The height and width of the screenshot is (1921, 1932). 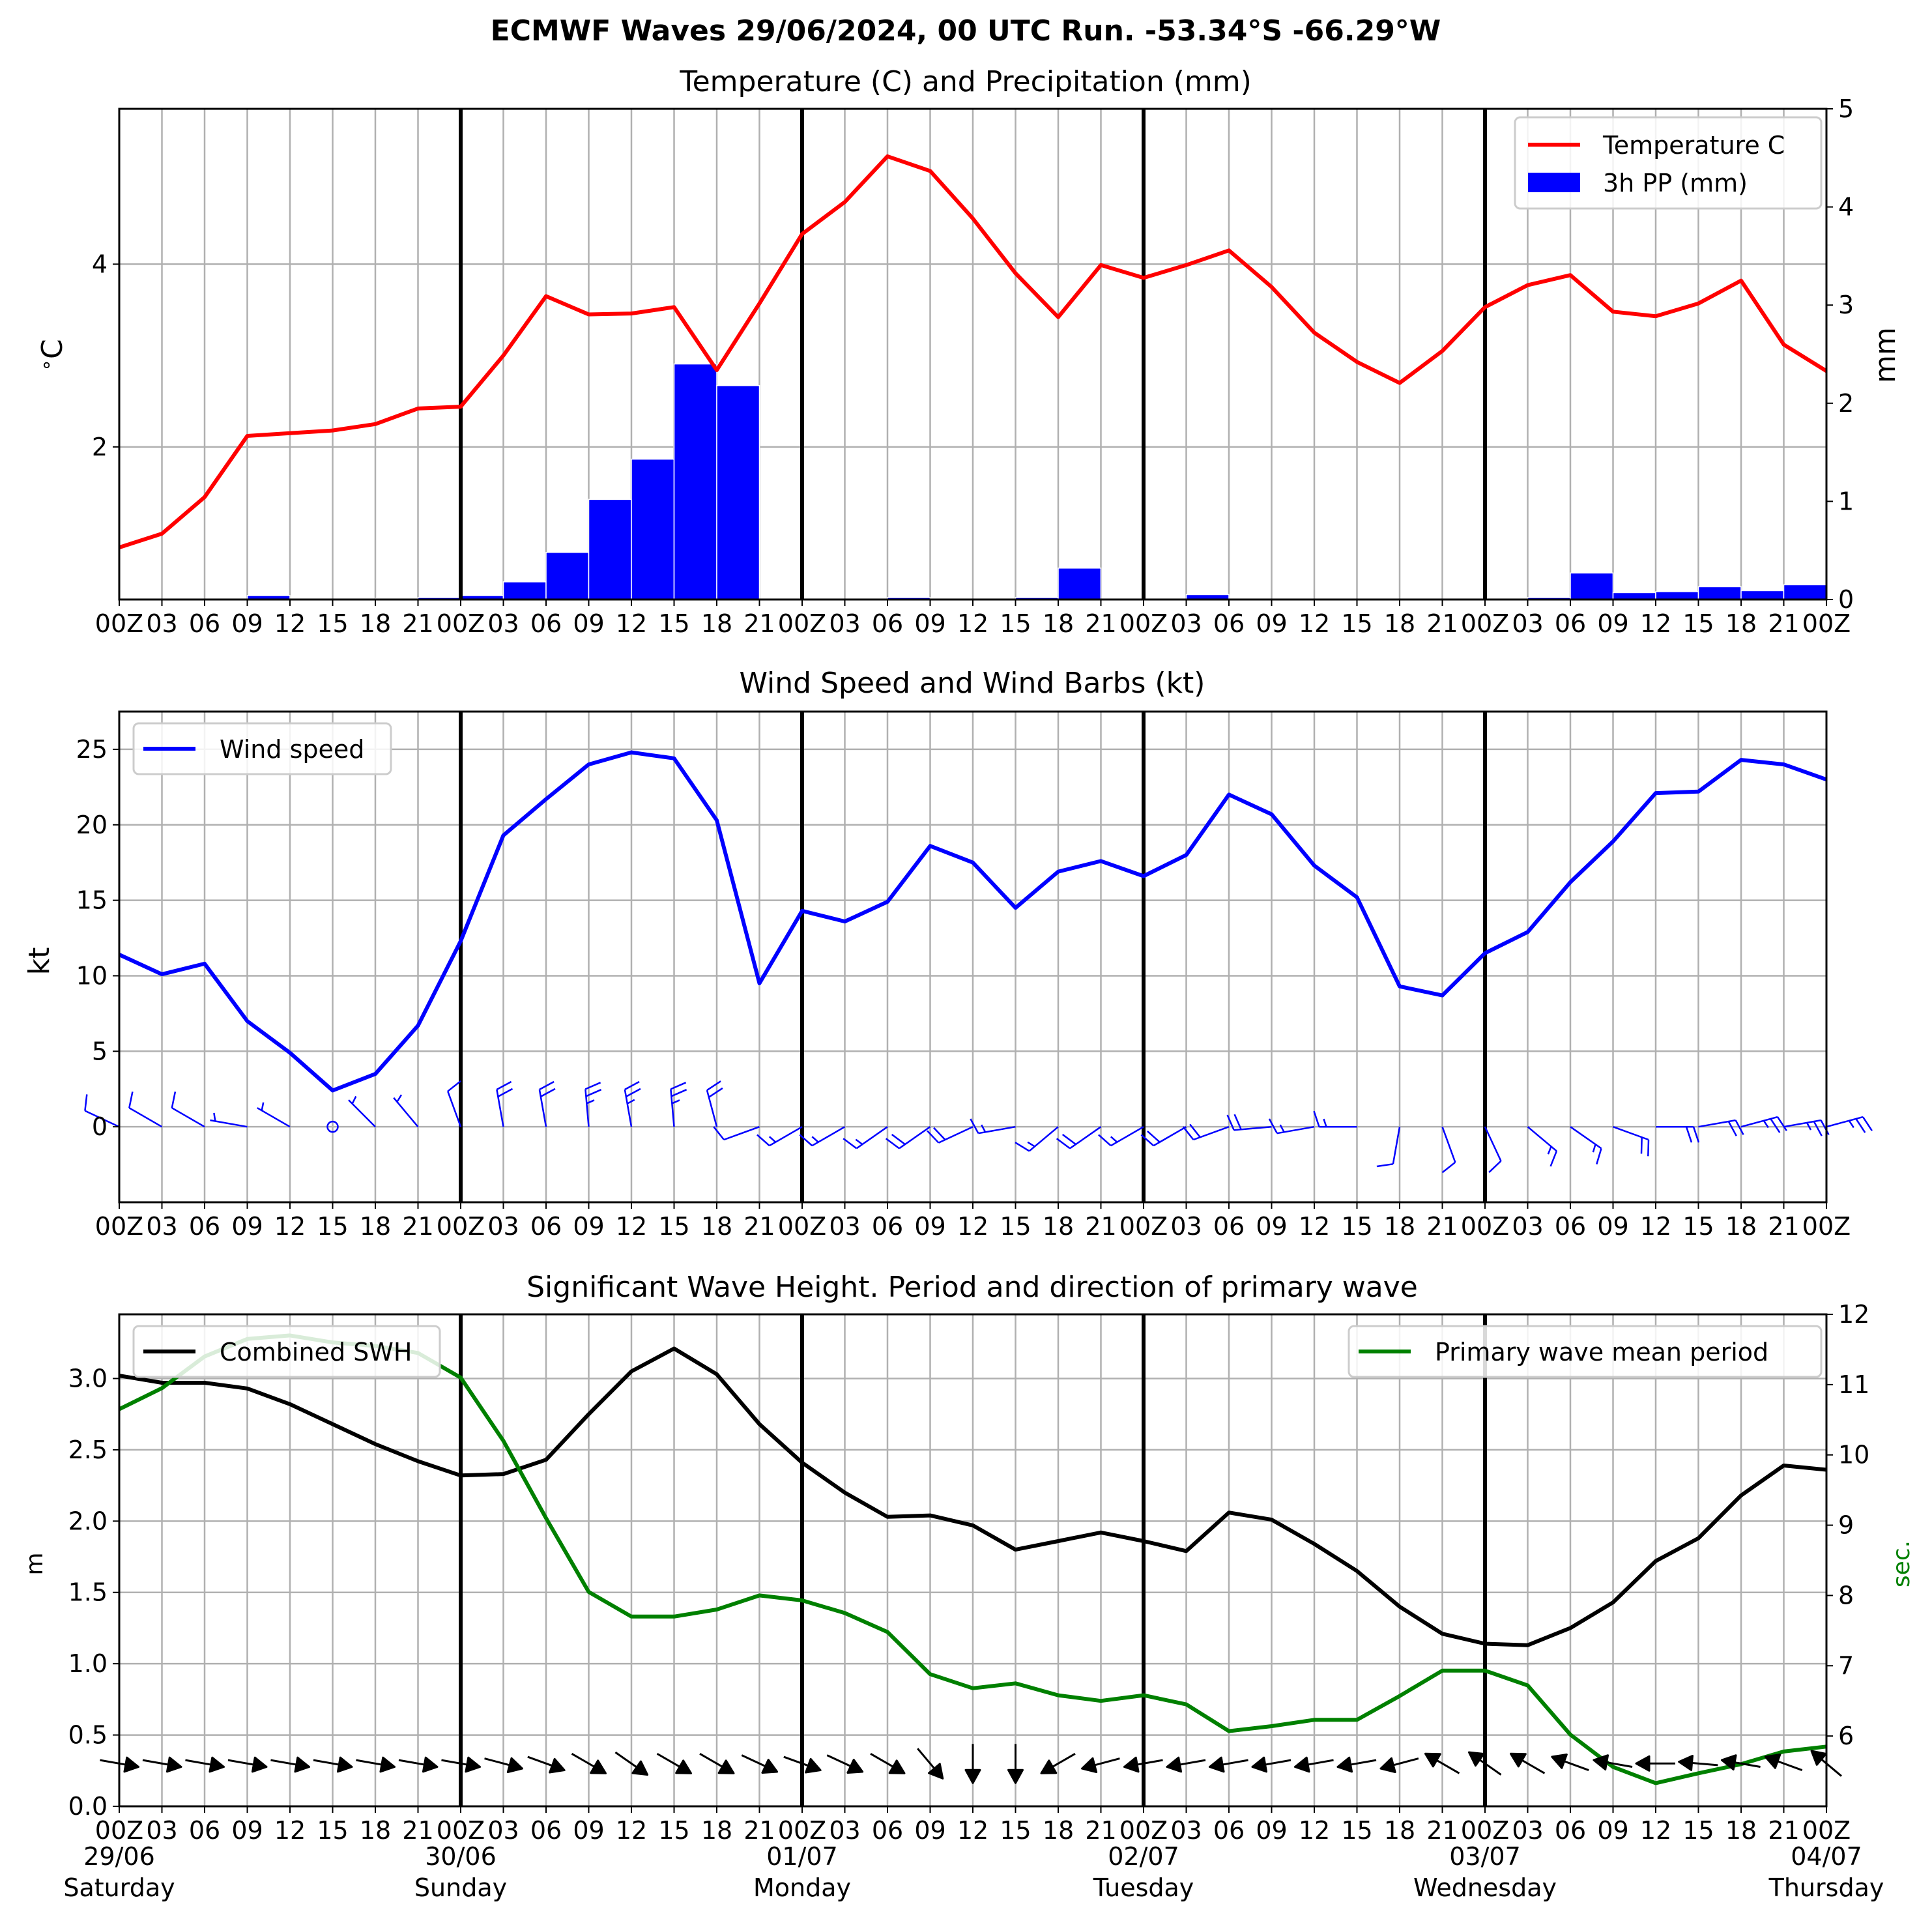 What do you see at coordinates (1846, 108) in the screenshot?
I see `right-y-tick-label: 5` at bounding box center [1846, 108].